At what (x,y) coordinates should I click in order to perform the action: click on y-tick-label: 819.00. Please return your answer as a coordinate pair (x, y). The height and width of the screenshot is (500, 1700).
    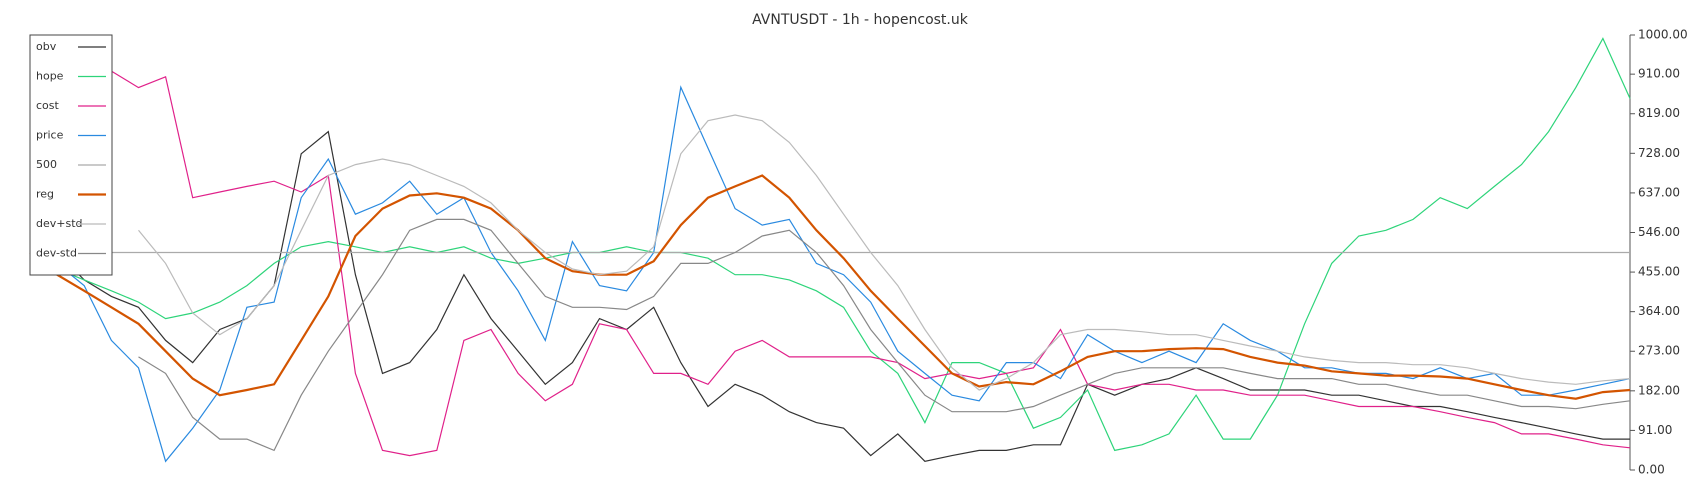
    Looking at the image, I should click on (1659, 113).